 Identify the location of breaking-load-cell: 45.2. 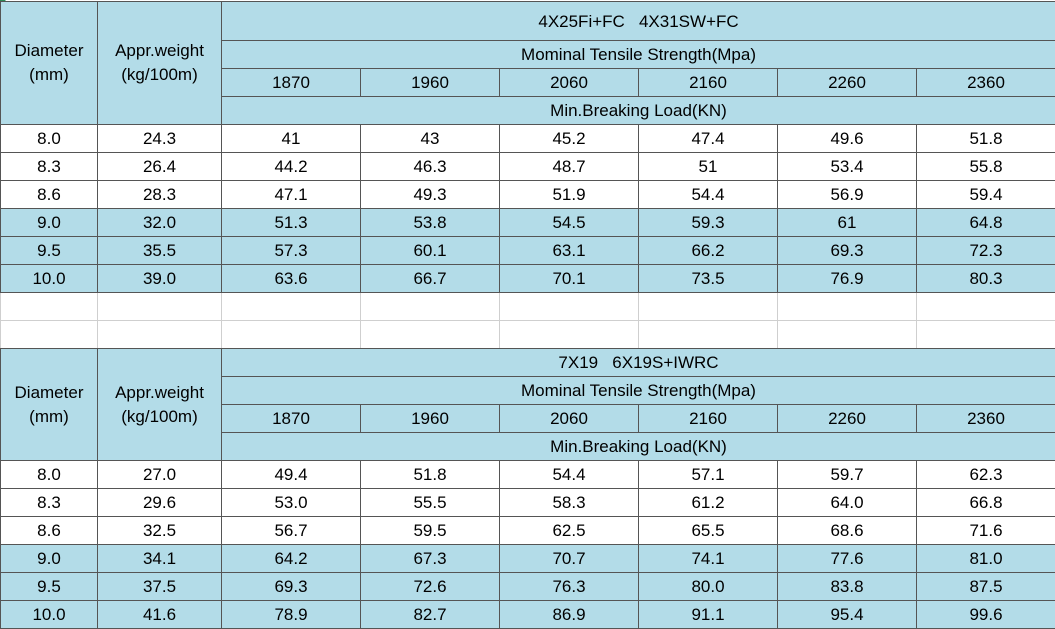
(569, 138).